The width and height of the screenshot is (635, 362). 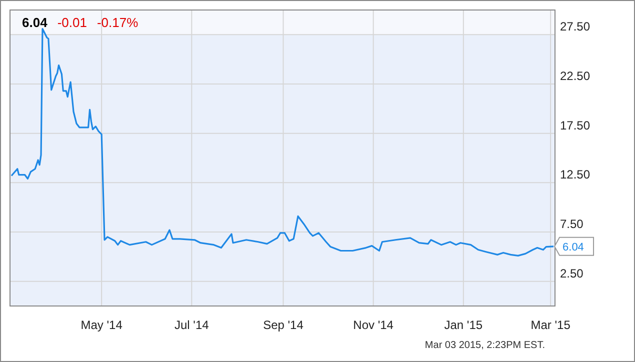 I want to click on y-tick-label: 12.50, so click(x=575, y=175).